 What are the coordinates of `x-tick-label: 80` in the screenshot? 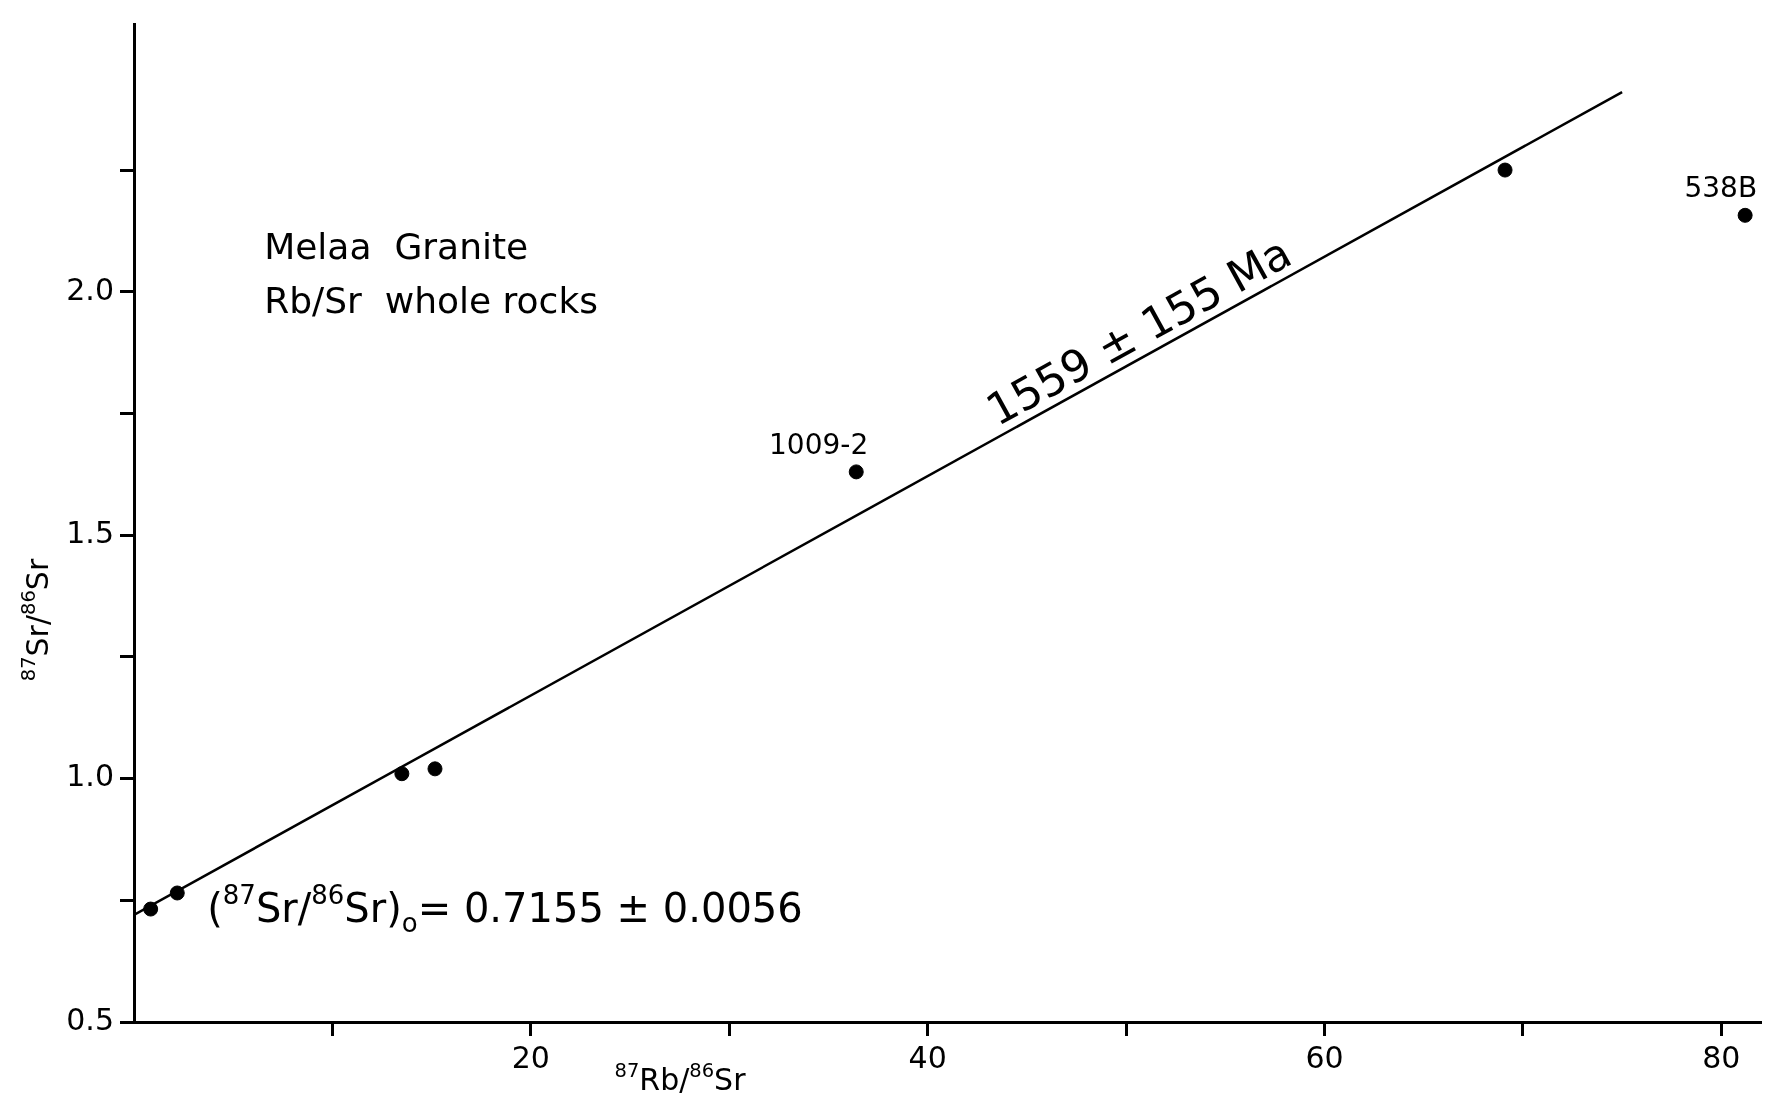 It's located at (1721, 1057).